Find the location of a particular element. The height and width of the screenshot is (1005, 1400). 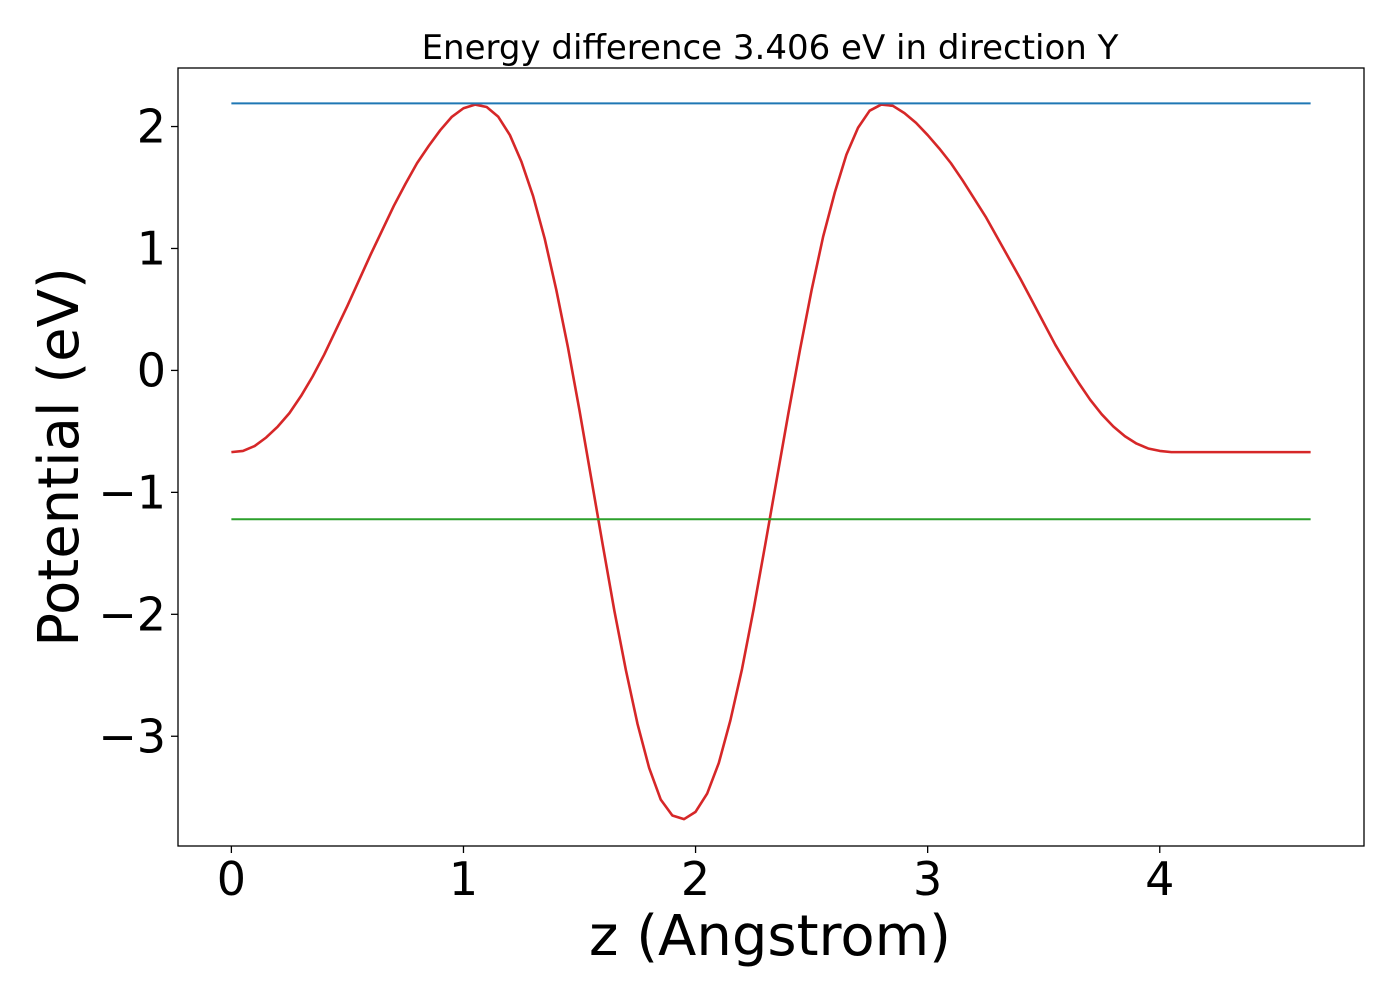

y-tick-label: 1 is located at coordinates (151, 248).